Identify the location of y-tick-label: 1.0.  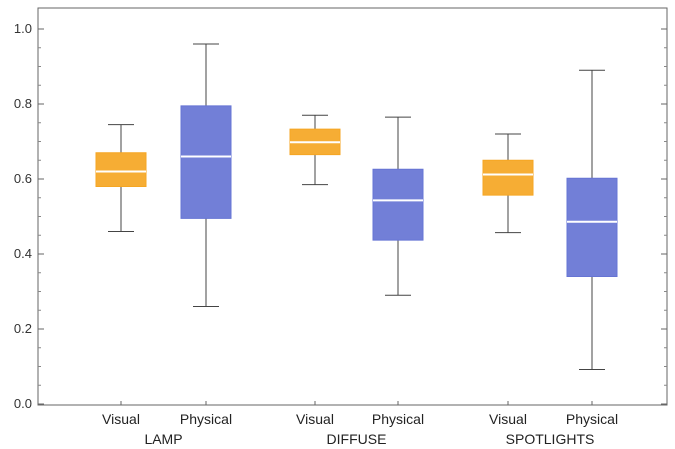
(23, 28).